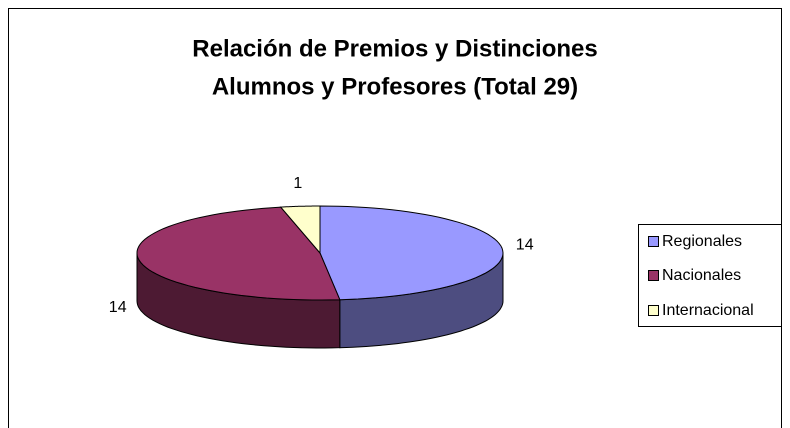  I want to click on chart-title: Relación de Premios y Distinciones, so click(394, 48).